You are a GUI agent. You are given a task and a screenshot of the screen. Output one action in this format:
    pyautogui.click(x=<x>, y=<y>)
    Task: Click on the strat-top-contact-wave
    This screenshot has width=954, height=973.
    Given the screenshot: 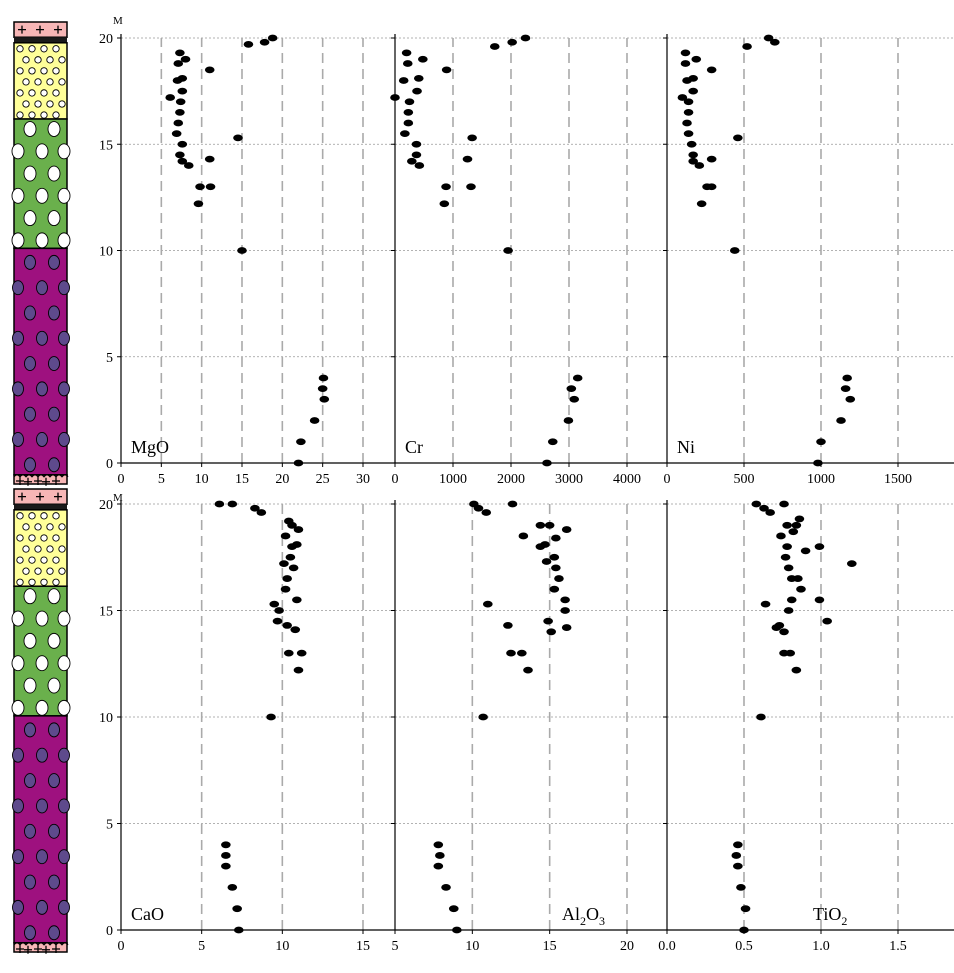 What is the action you would take?
    pyautogui.click(x=41, y=476)
    